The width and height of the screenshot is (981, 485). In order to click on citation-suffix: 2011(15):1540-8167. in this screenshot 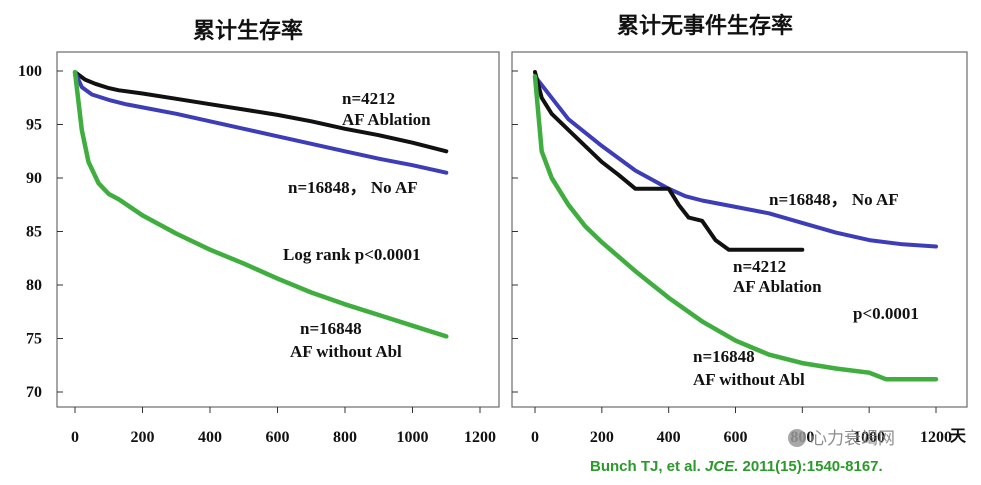, I will do `click(810, 466)`.